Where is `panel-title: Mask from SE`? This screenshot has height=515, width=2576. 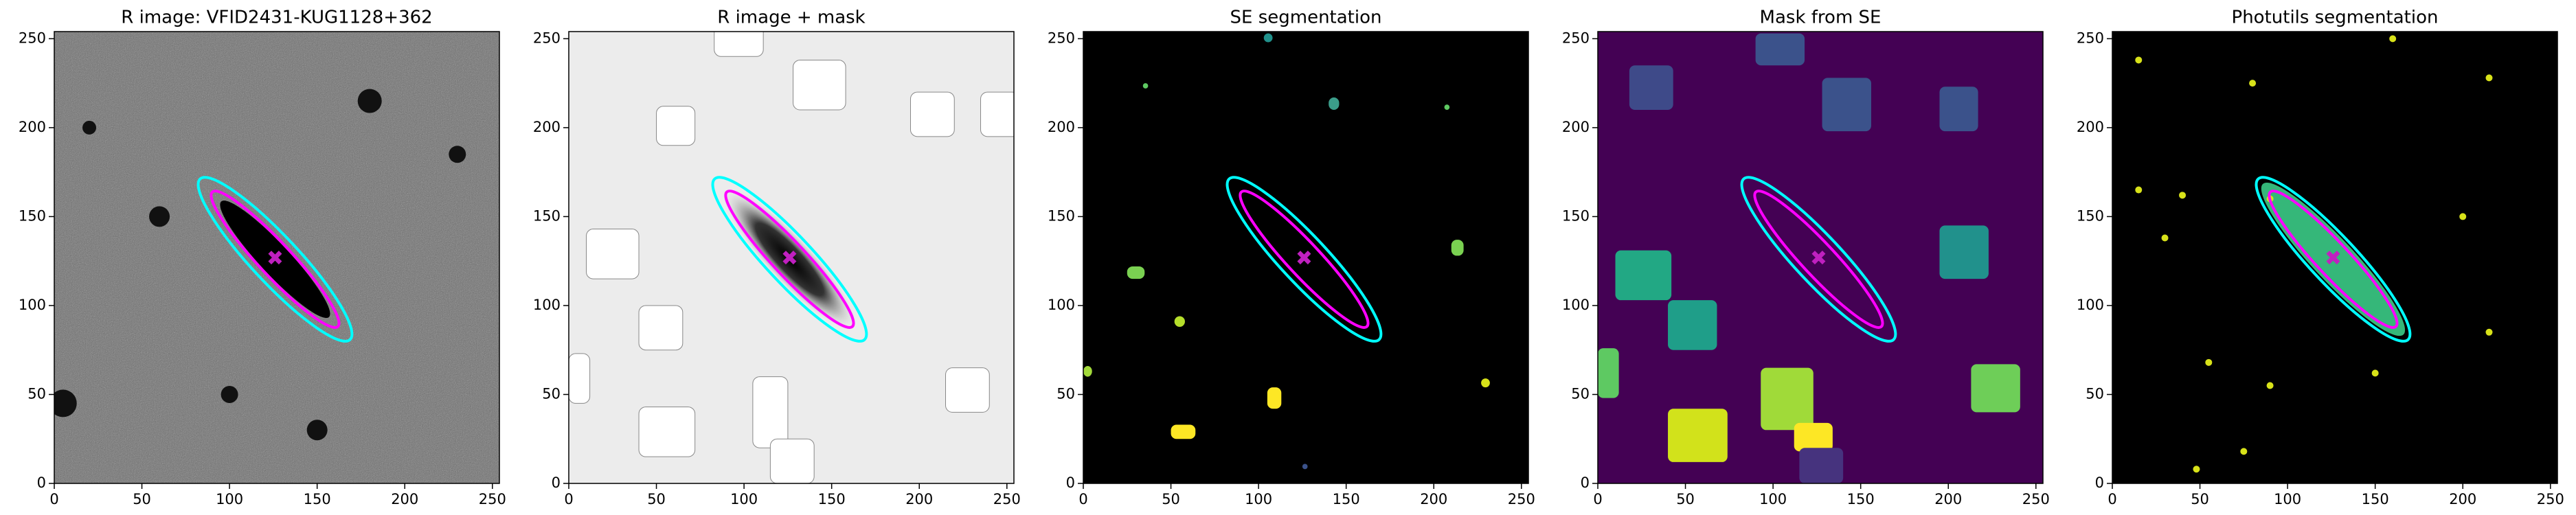 panel-title: Mask from SE is located at coordinates (1821, 18).